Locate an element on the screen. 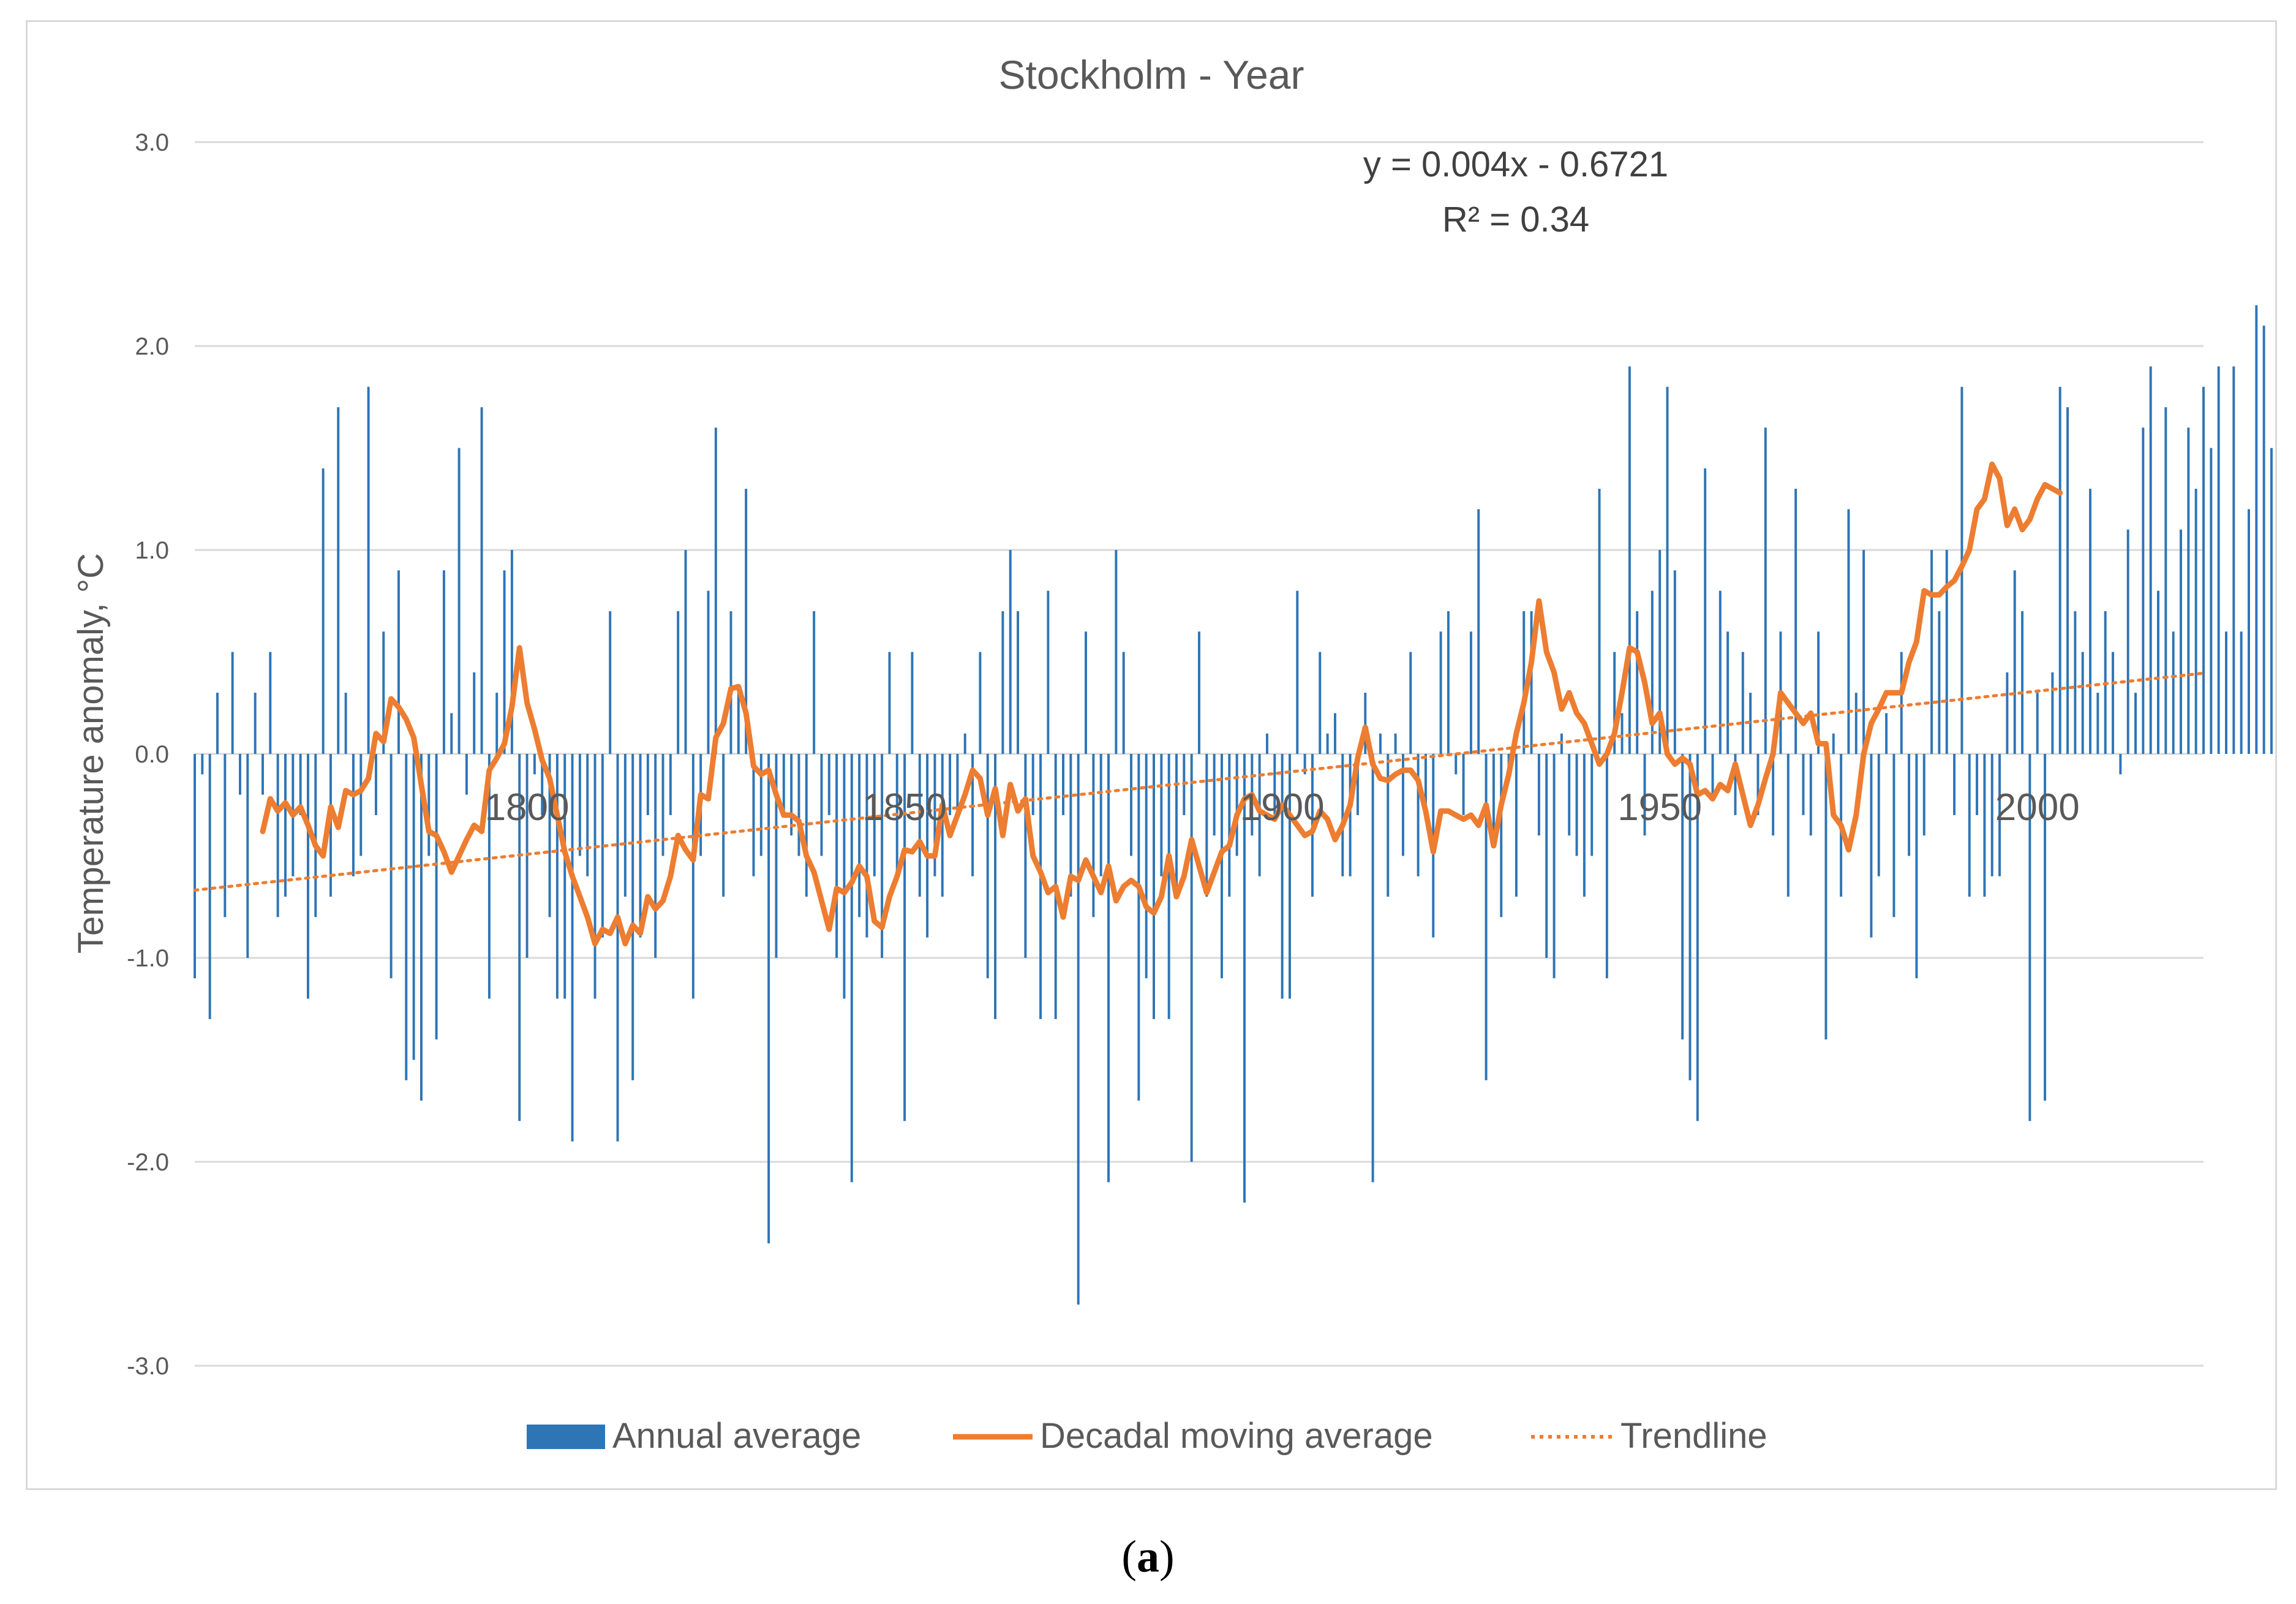  chart-title: Stockholm - Year is located at coordinates (1151, 74).